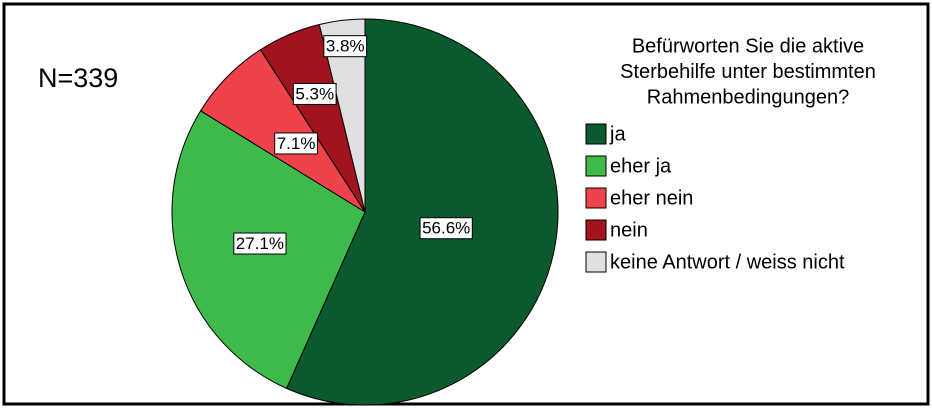  I want to click on slice-label: 56.6%, so click(446, 228).